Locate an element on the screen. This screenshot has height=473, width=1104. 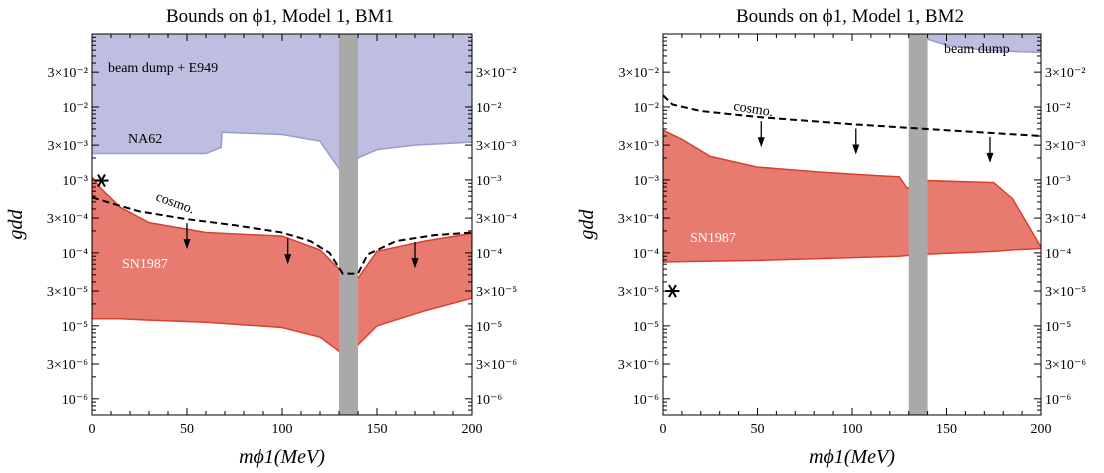
beam-dump-edge is located at coordinates (984, 46).